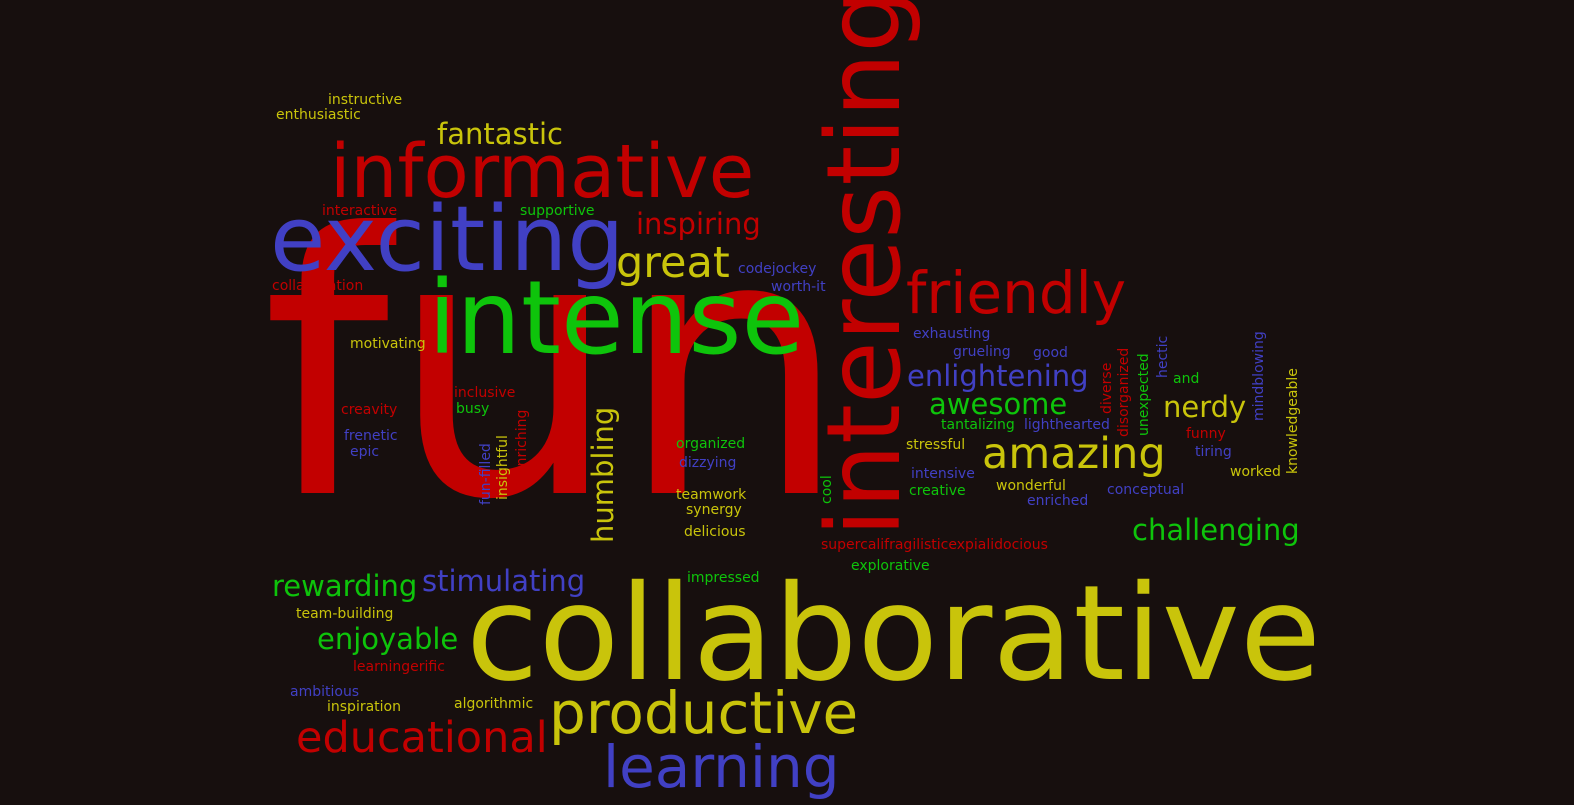  What do you see at coordinates (721, 767) in the screenshot?
I see `word-learning: learning` at bounding box center [721, 767].